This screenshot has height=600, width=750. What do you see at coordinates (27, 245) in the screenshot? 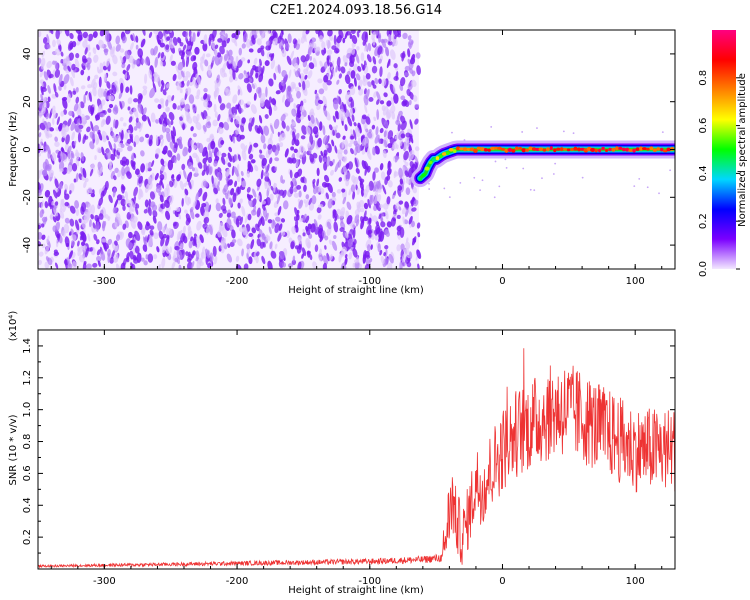
I see `y-tick-label: -40` at bounding box center [27, 245].